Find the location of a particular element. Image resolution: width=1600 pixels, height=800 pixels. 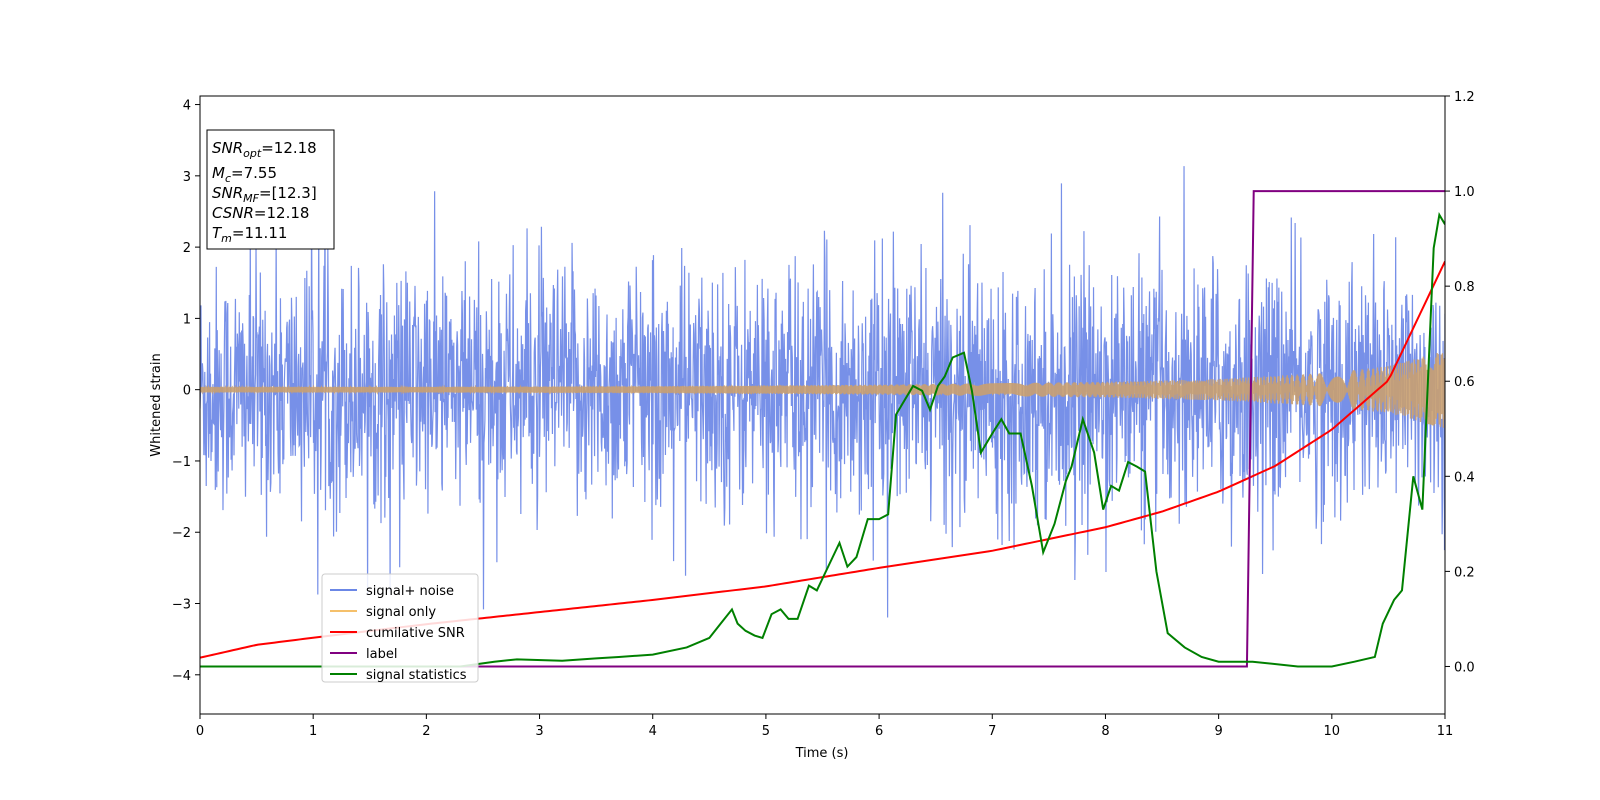

y-right-tick-label: 1.2 is located at coordinates (1464, 97).